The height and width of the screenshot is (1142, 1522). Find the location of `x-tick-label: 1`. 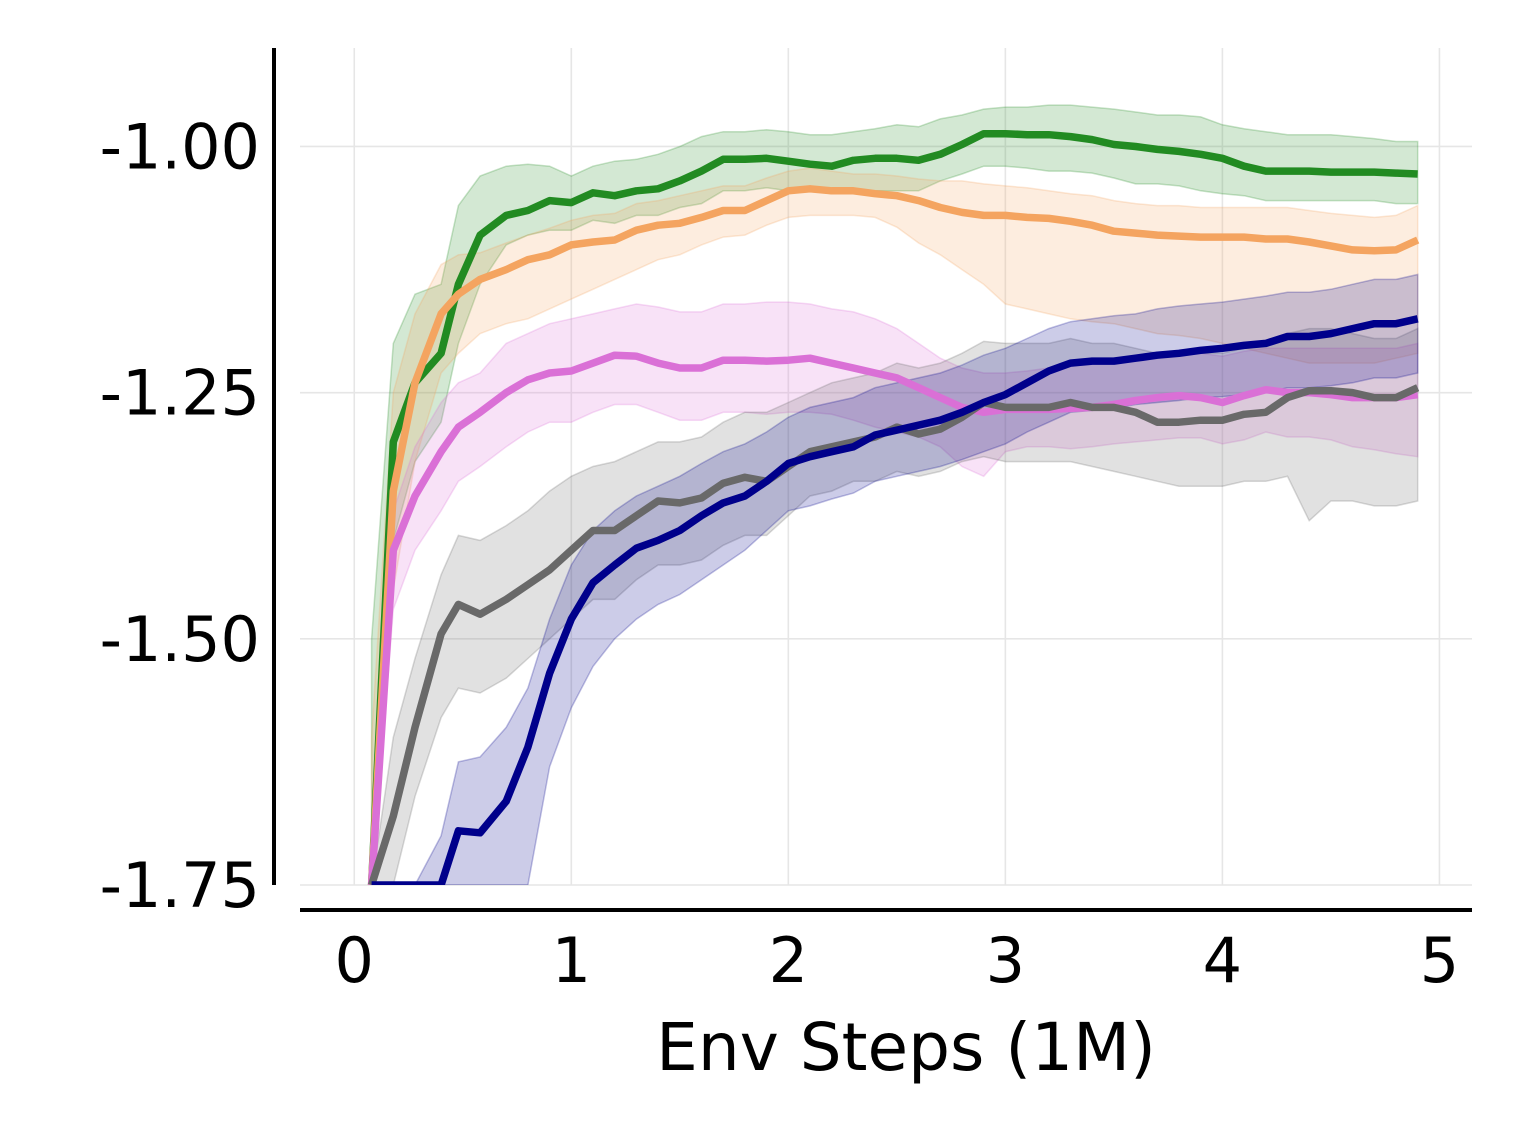

x-tick-label: 1 is located at coordinates (571, 960).